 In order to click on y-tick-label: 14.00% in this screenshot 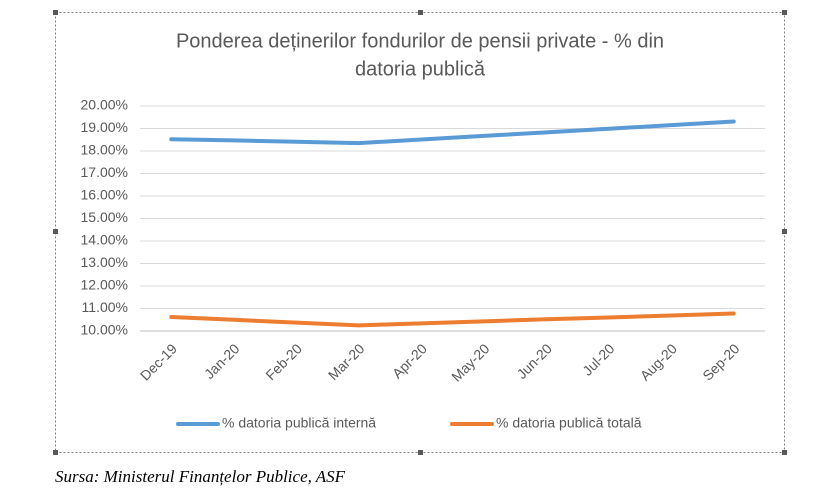, I will do `click(104, 240)`.